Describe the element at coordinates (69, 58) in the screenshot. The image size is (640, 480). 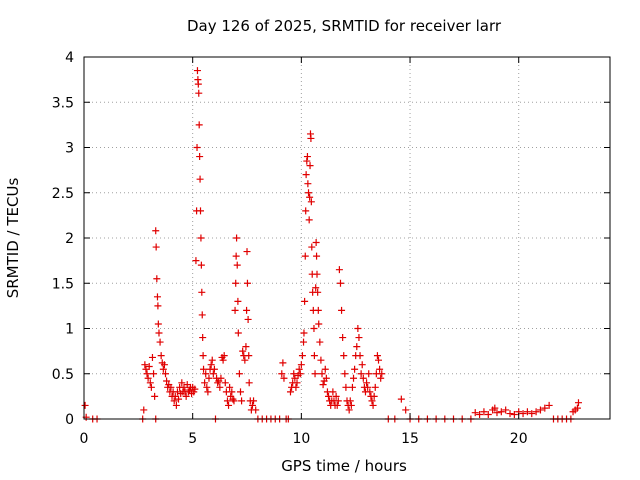
I see `y-tick-label: 4` at that location.